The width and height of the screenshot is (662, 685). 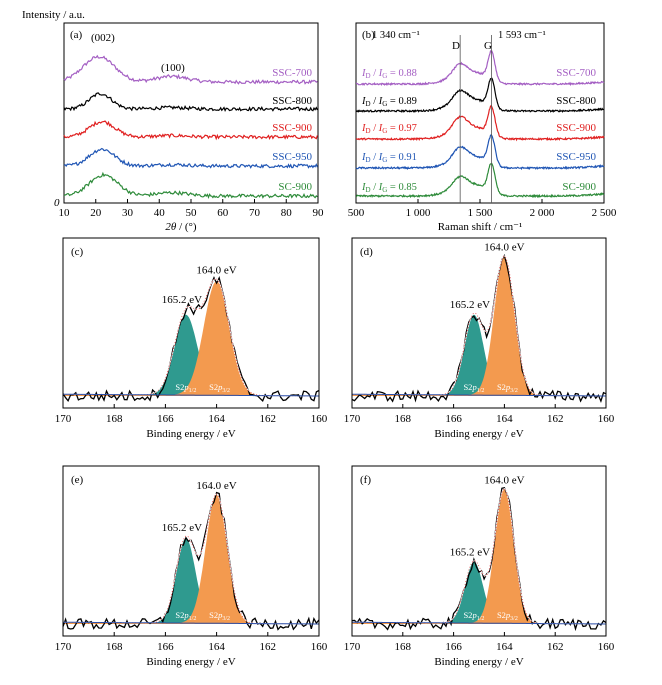 I want to click on panel-d-xtick-label: 160, so click(x=606, y=419).